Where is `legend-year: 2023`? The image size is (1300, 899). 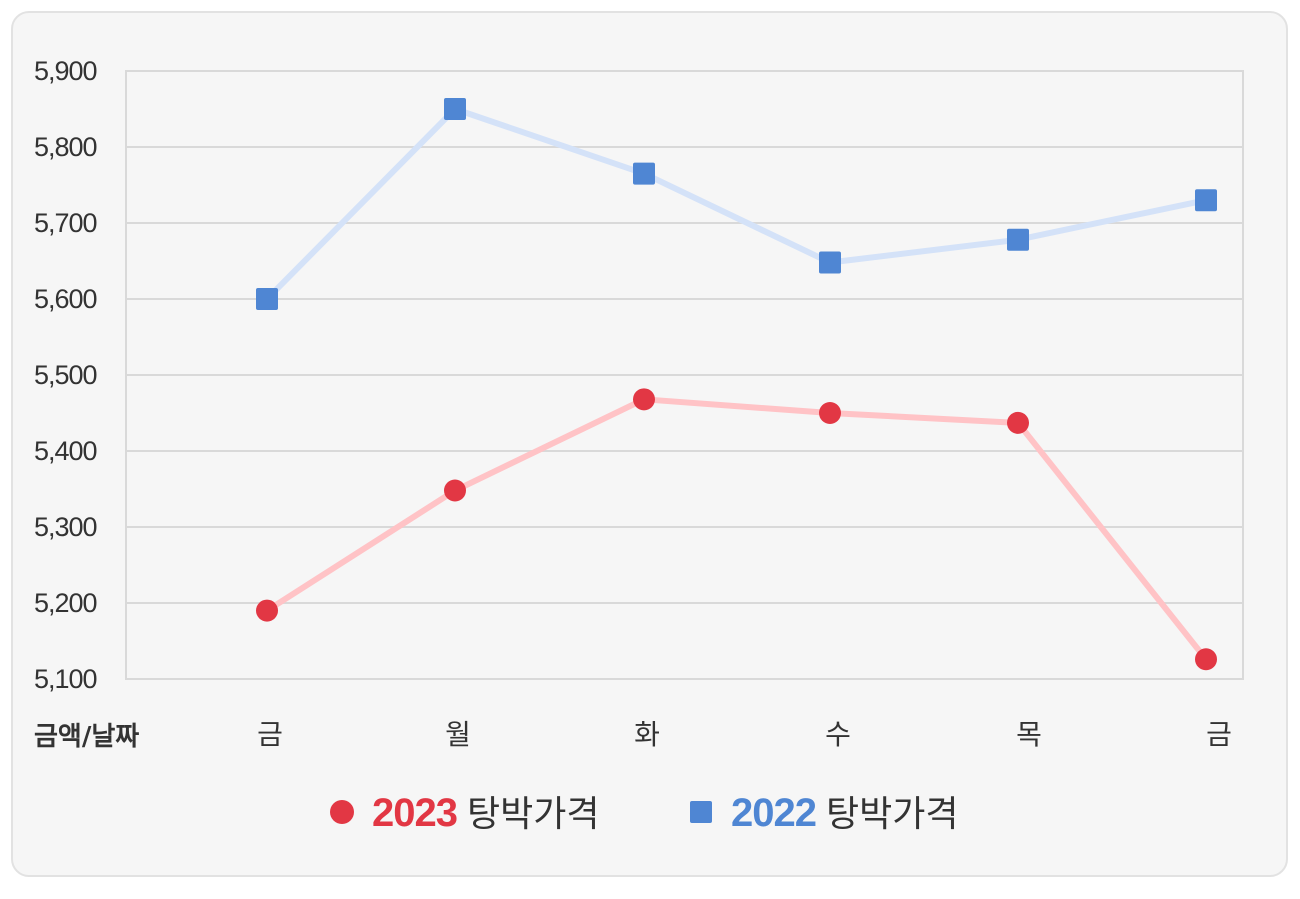 legend-year: 2023 is located at coordinates (414, 813).